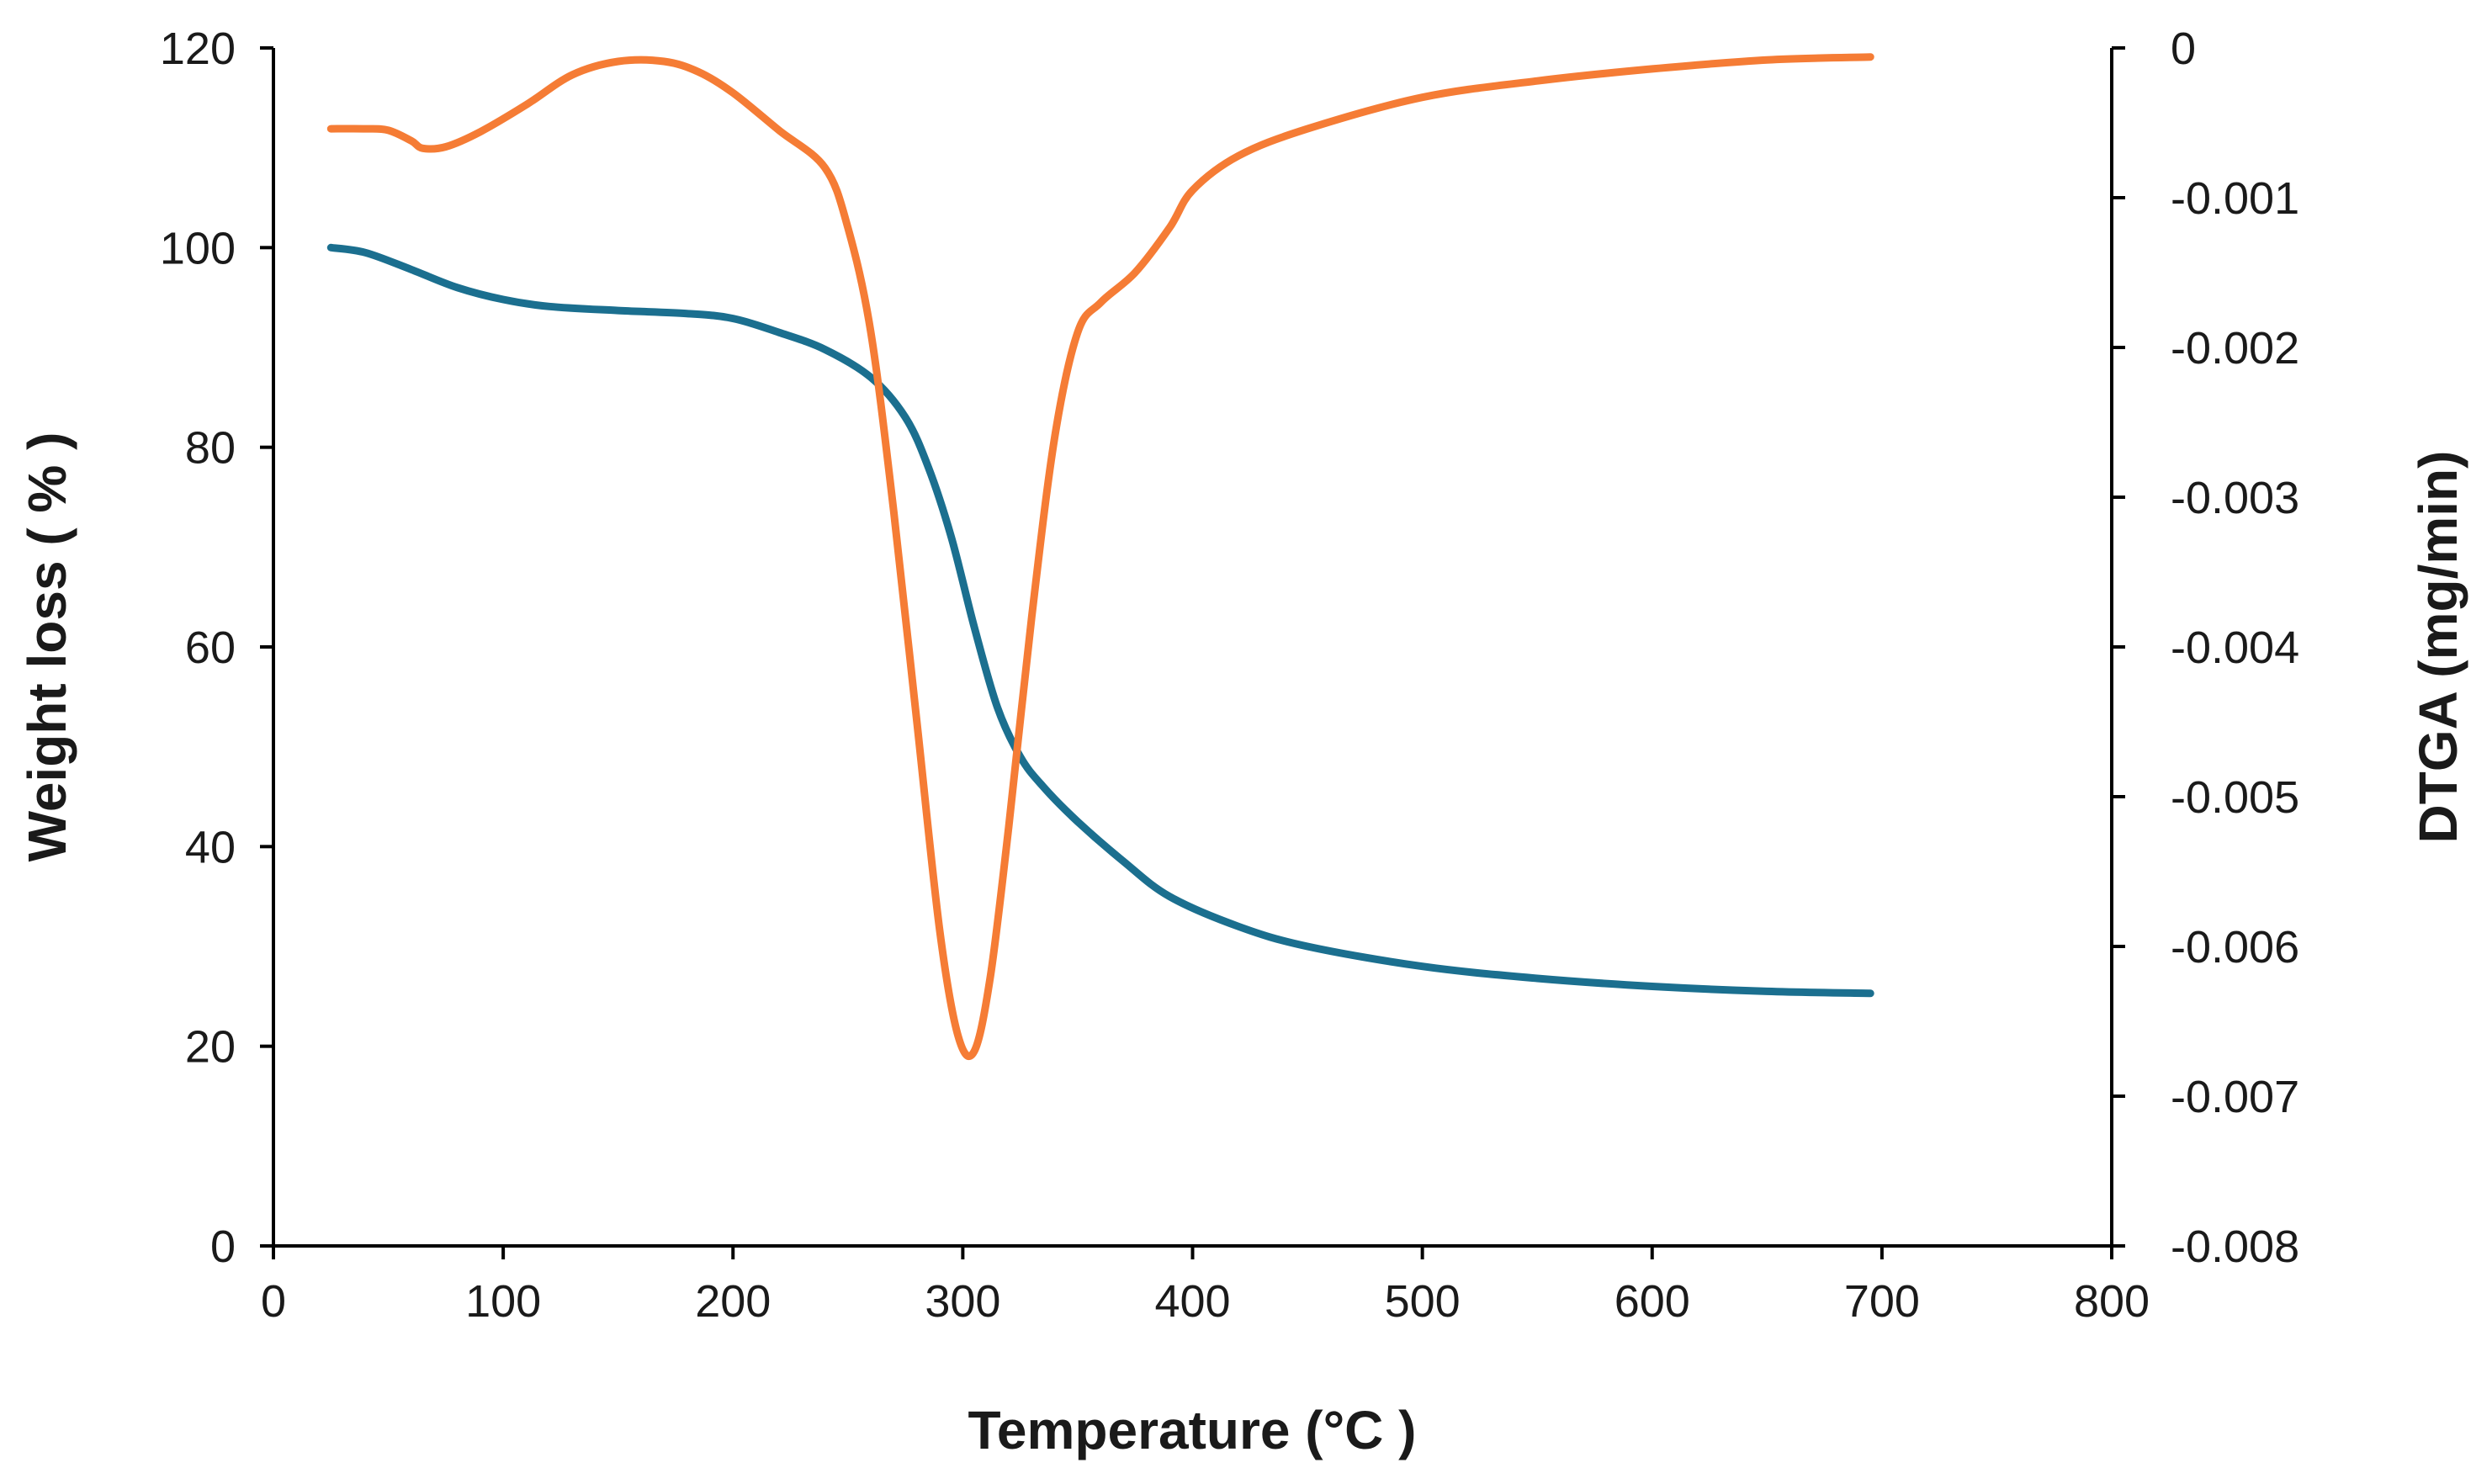 The width and height of the screenshot is (2492, 1484). I want to click on right-y-tick-label: -0.008, so click(2235, 1247).